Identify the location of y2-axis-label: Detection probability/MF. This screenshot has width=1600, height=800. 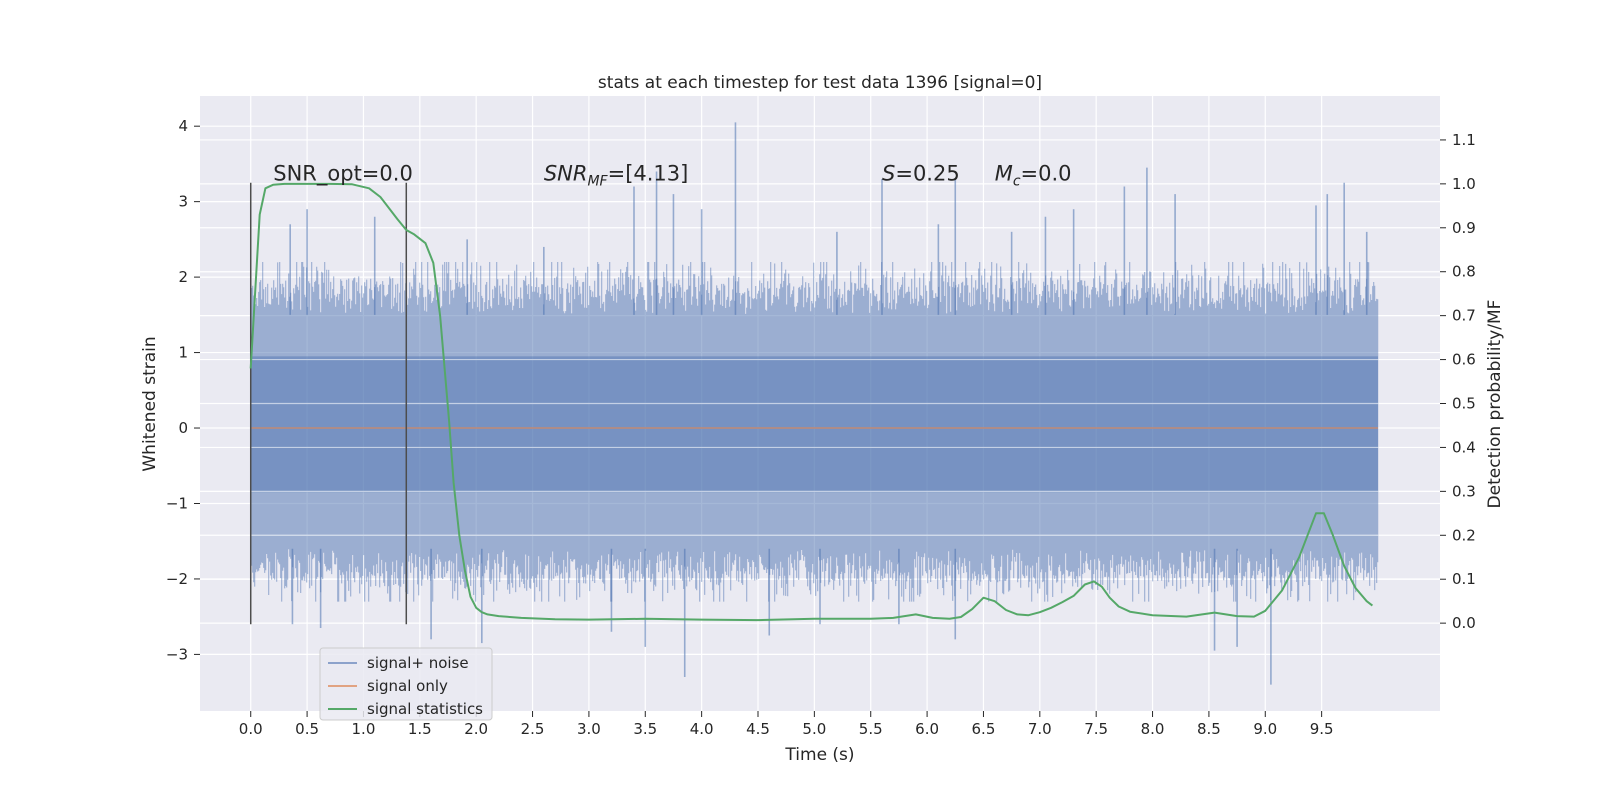
(1495, 404).